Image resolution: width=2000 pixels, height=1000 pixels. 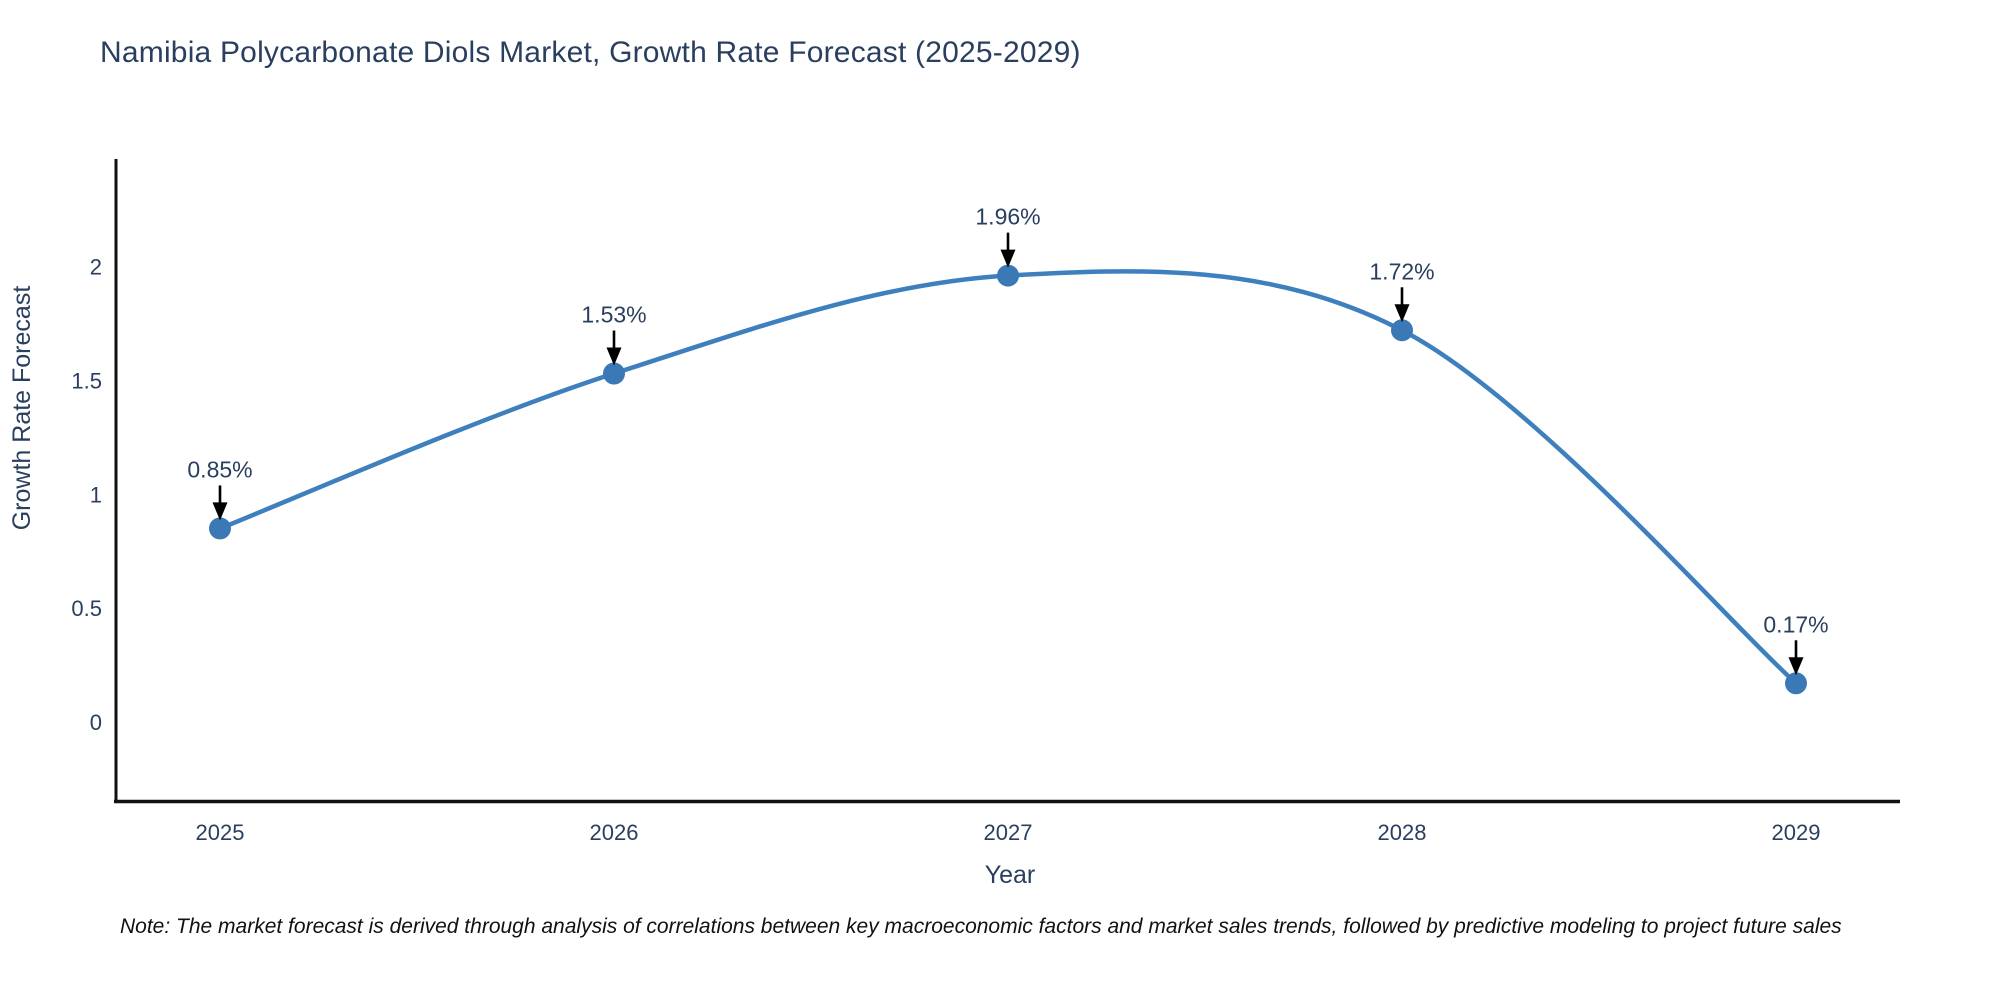 I want to click on annotation-arrow-head-2028, so click(x=1402, y=313).